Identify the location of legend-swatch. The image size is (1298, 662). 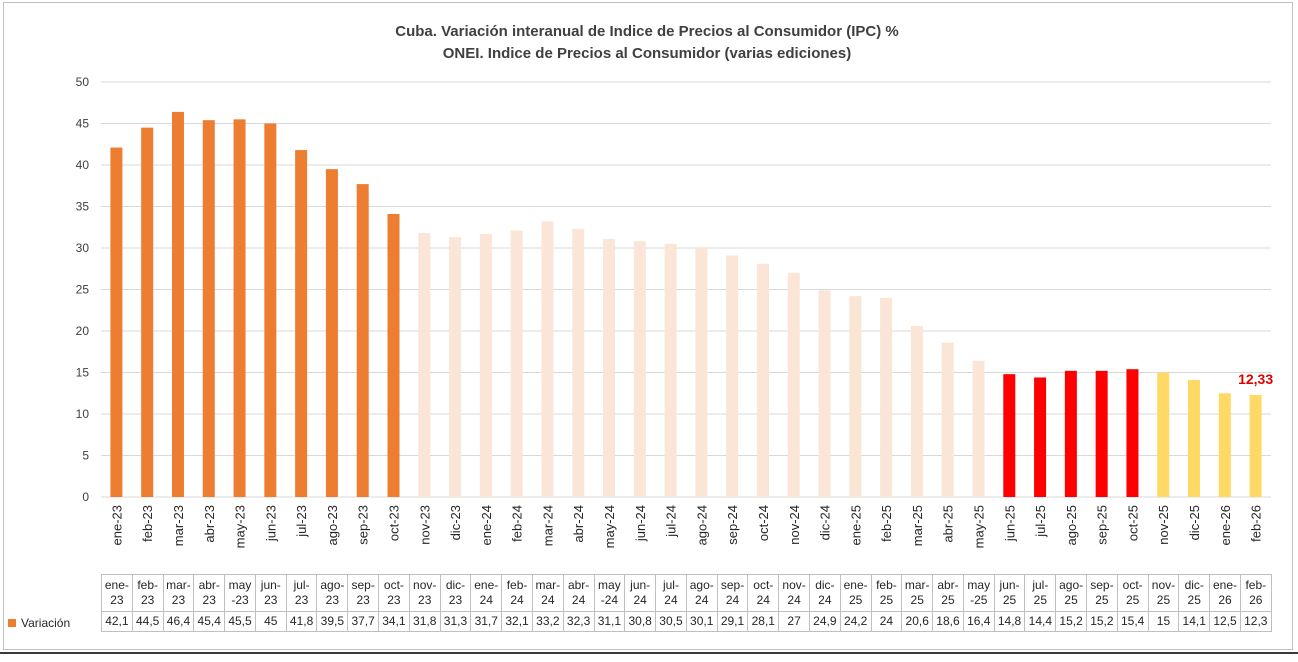
(12, 622).